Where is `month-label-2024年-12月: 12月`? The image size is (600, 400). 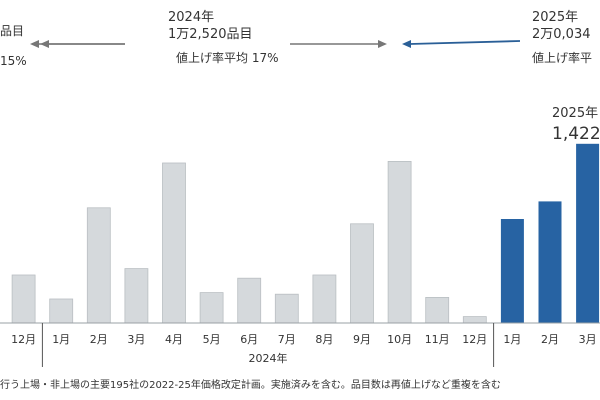
month-label-2024年-12月: 12月 is located at coordinates (474, 339).